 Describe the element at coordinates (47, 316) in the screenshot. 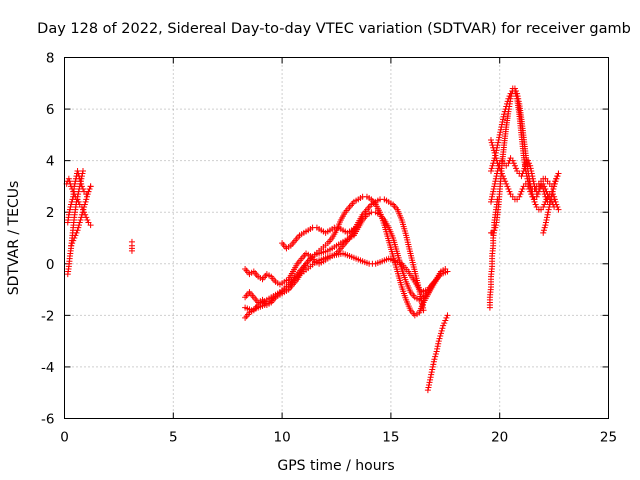

I see `y-tick-label: -2` at that location.